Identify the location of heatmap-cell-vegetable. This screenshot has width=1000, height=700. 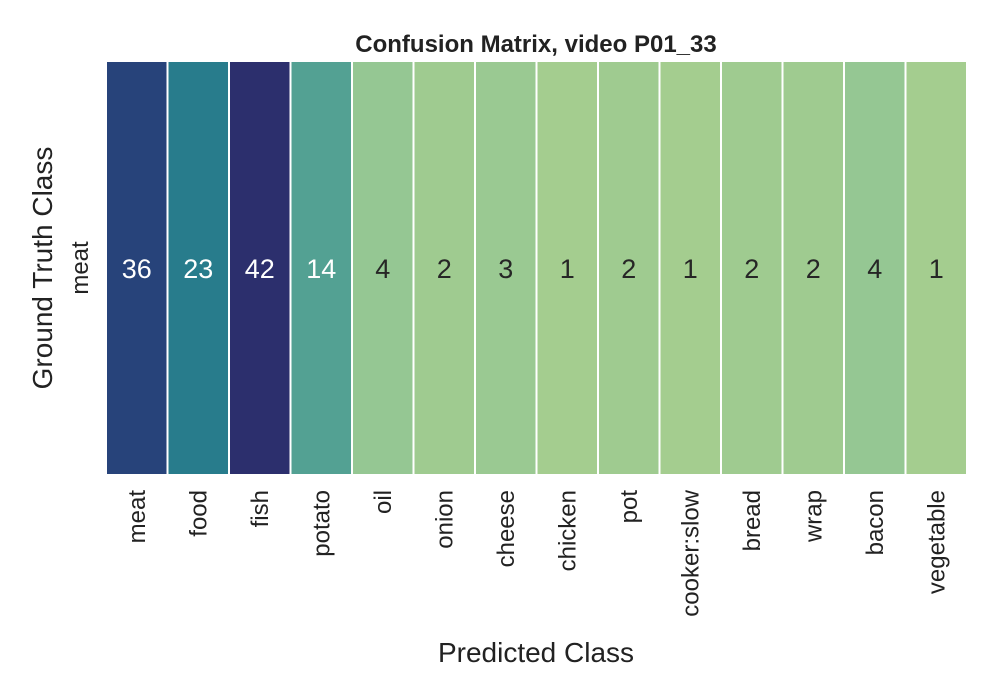
(936, 268).